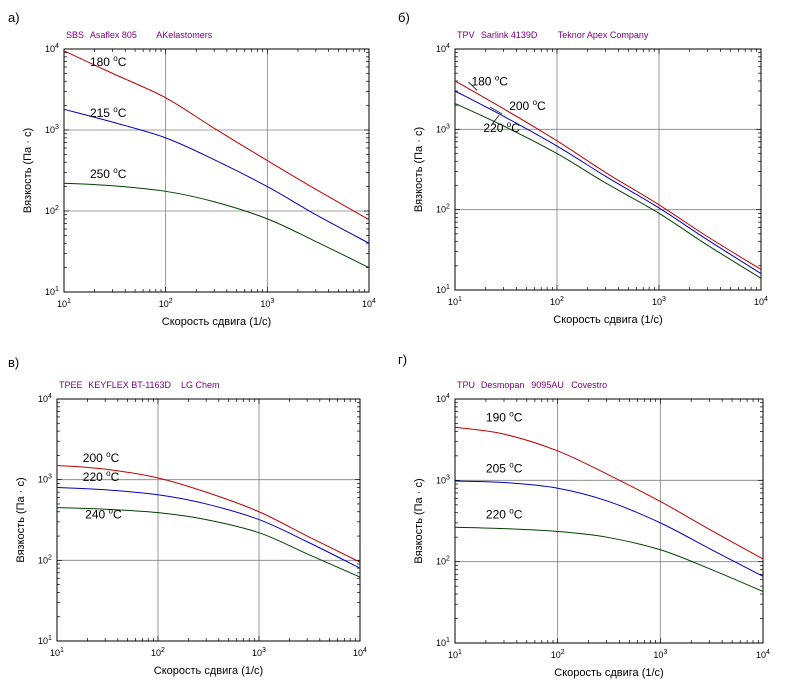 This screenshot has width=787, height=693. I want to click on subtitle-part: TPU, so click(466, 385).